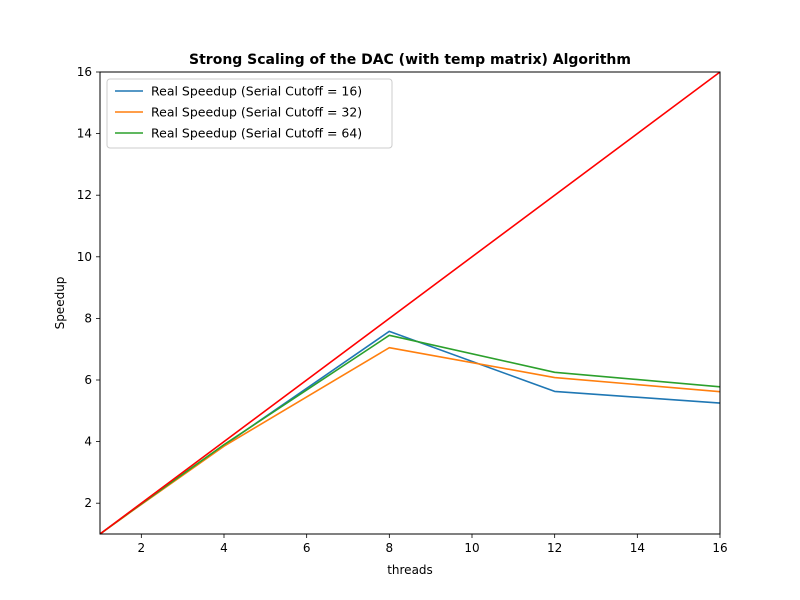 The width and height of the screenshot is (800, 600). I want to click on x-tick-label: 14, so click(637, 548).